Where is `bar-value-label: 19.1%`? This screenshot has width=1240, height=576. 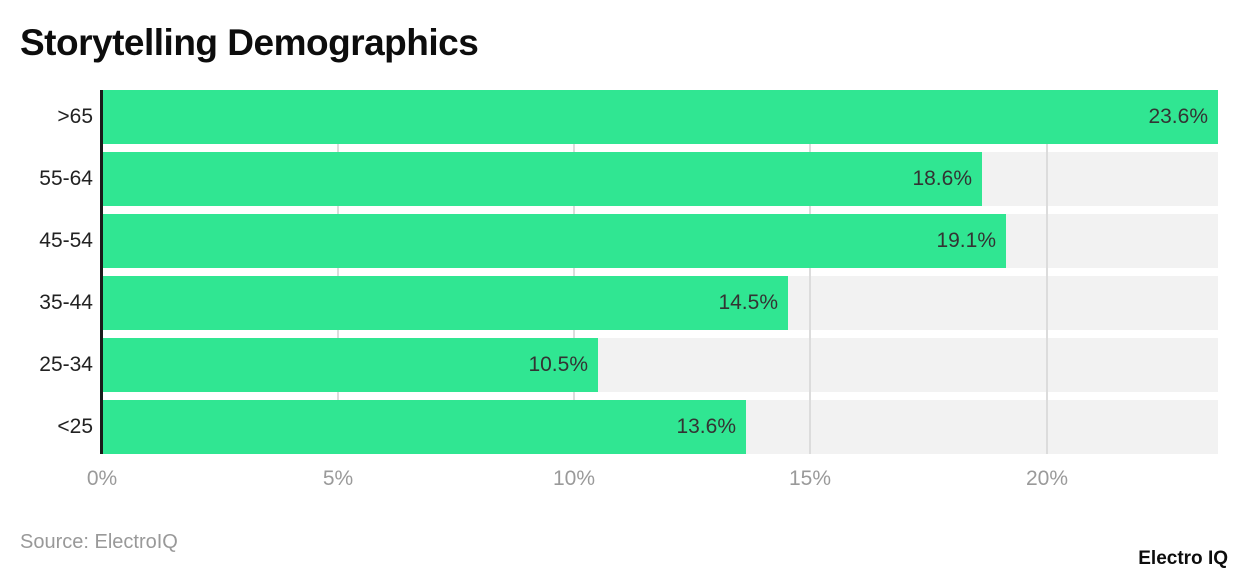 bar-value-label: 19.1% is located at coordinates (966, 240).